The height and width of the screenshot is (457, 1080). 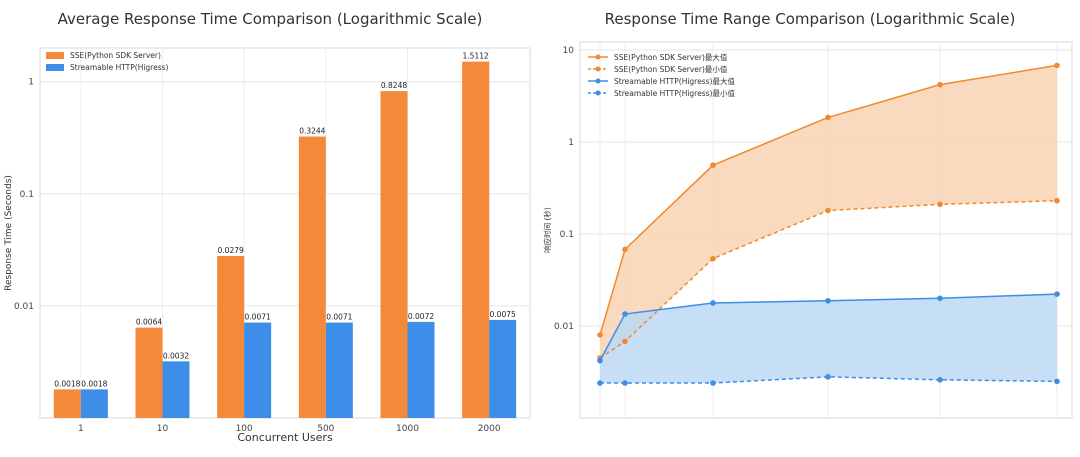 What do you see at coordinates (81, 429) in the screenshot?
I see `x-tick-label: 1` at bounding box center [81, 429].